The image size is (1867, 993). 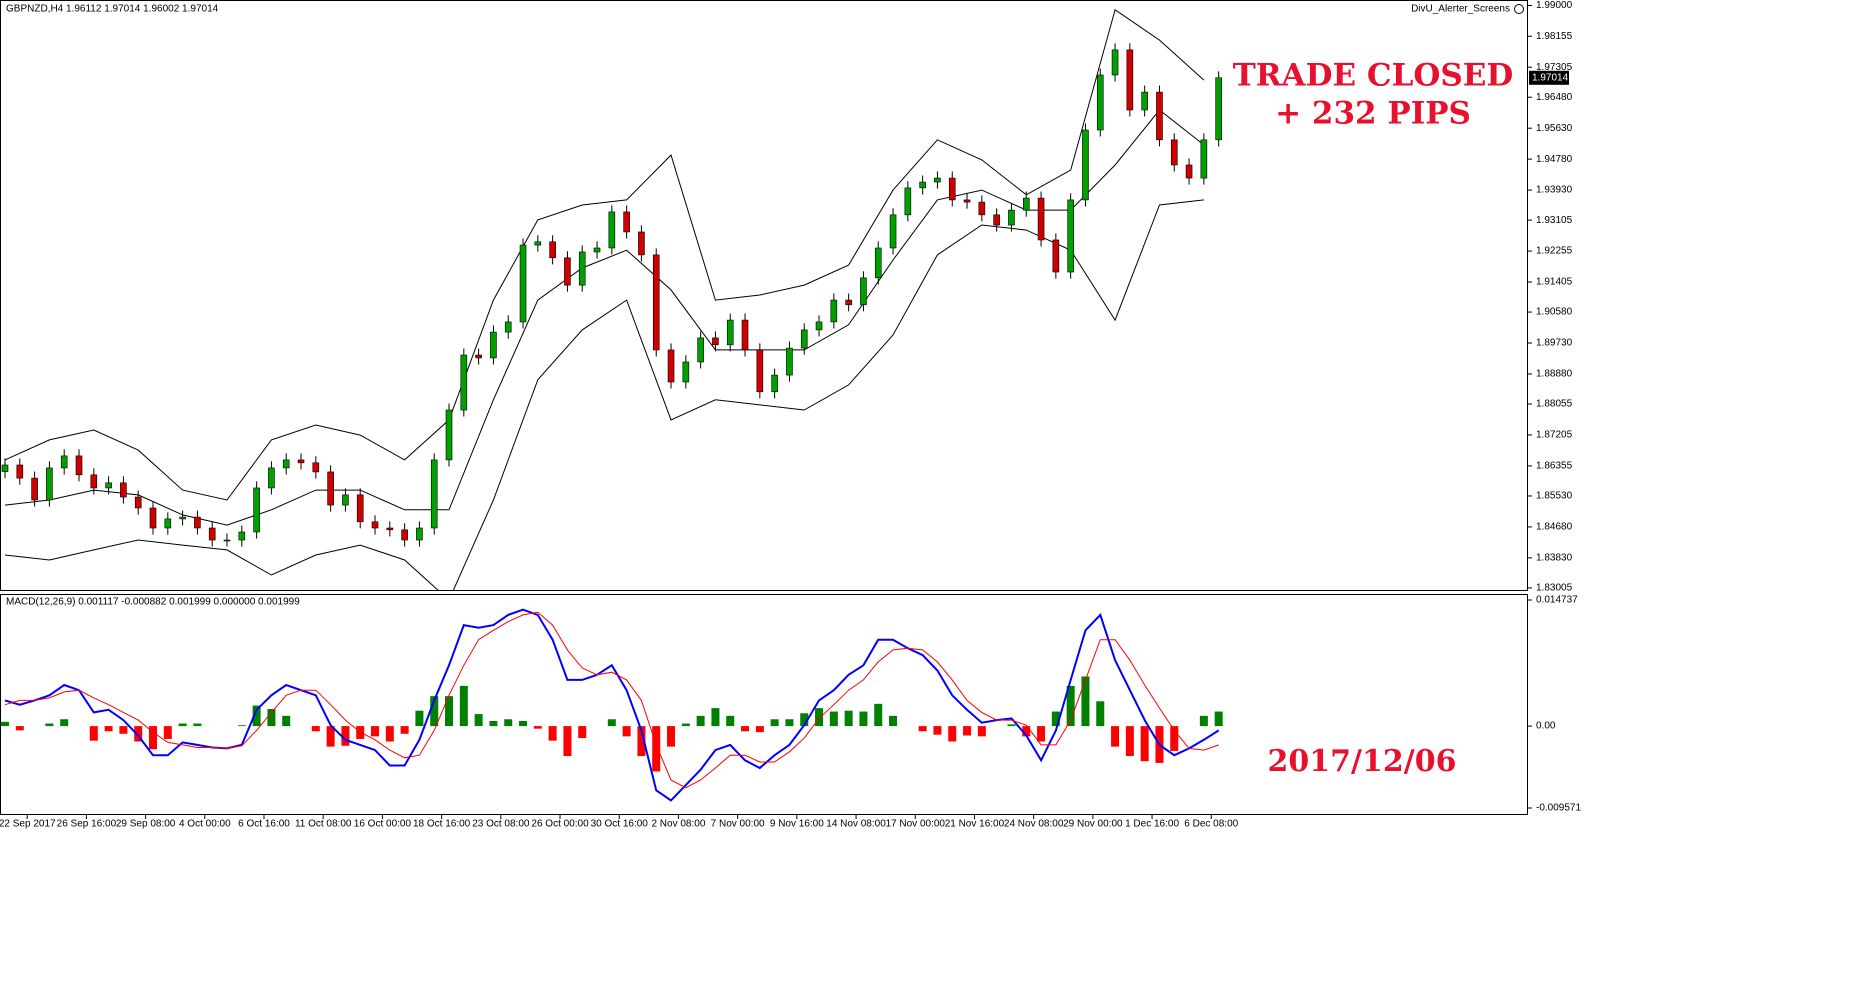 I want to click on x-tick-label: 29 Nov 00:00, so click(x=1093, y=824).